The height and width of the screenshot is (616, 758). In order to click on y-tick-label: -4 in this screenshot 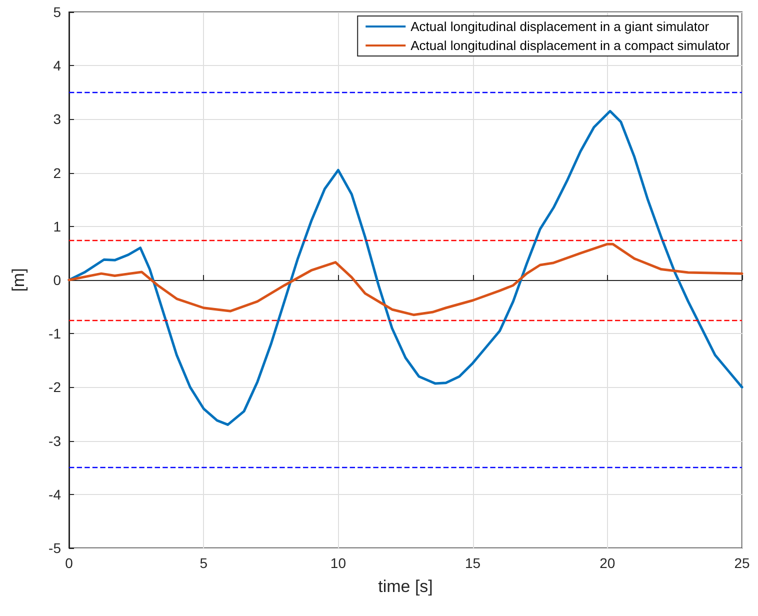, I will do `click(55, 494)`.